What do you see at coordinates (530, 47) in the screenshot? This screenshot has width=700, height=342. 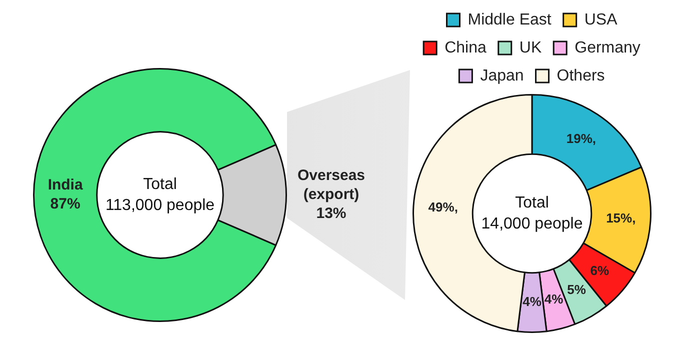 I see `legend-label: UK` at bounding box center [530, 47].